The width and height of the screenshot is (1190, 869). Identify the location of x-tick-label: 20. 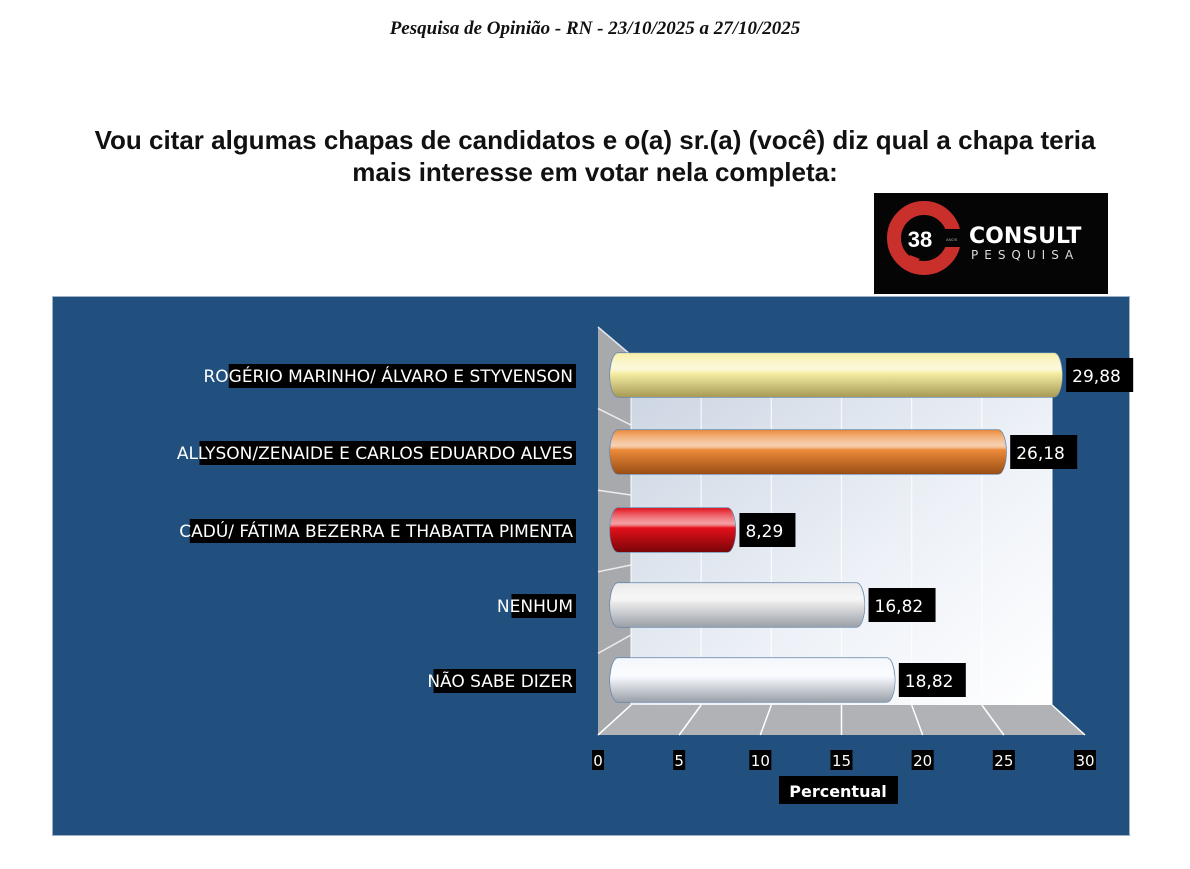
(922, 761).